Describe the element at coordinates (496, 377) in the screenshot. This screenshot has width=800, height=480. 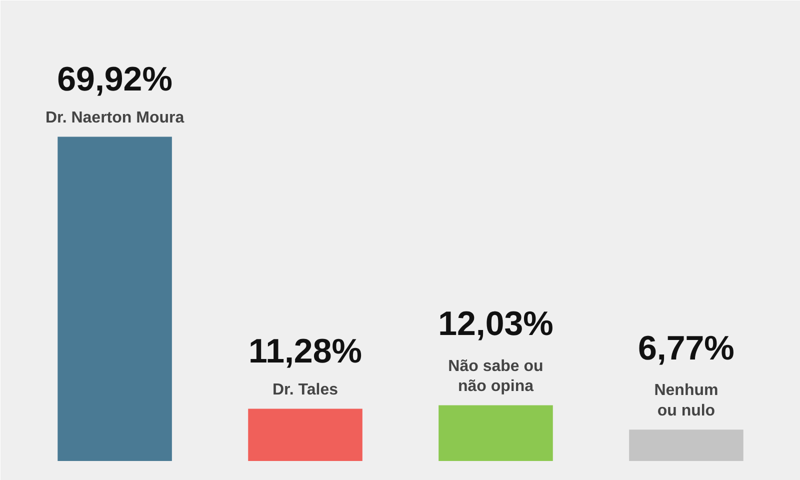
I see `x-tick-label: Não sabe ou não opina` at that location.